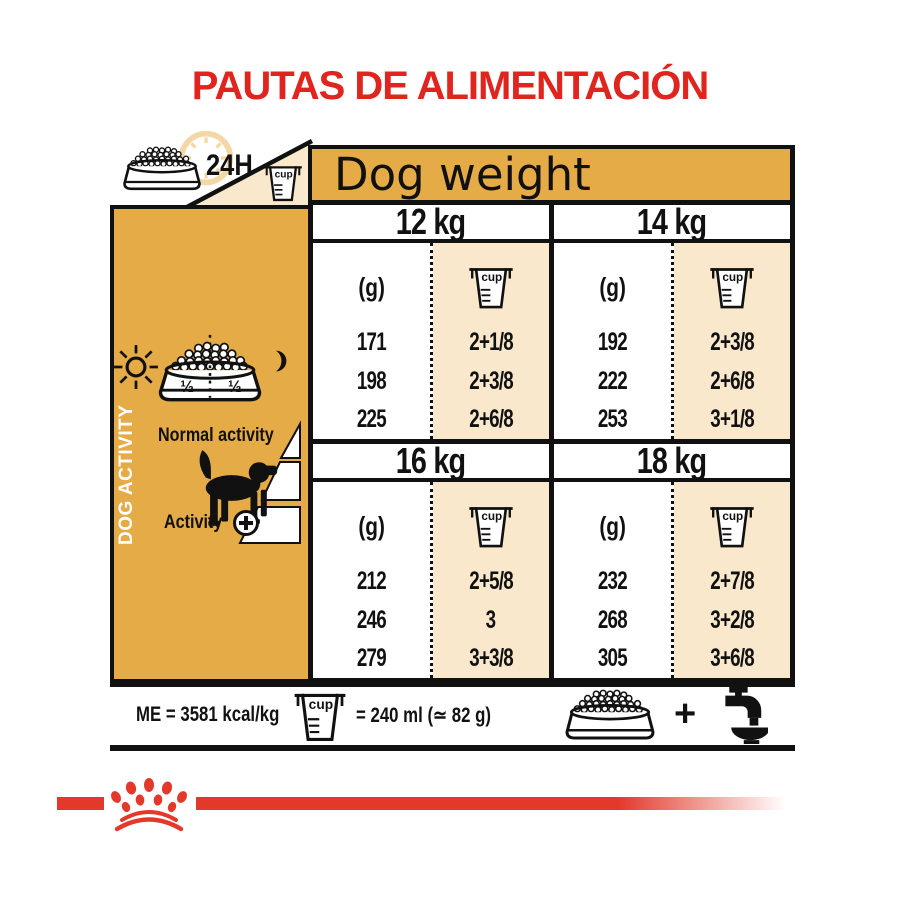 Image resolution: width=900 pixels, height=900 pixels. I want to click on grams-value: 253, so click(612, 419).